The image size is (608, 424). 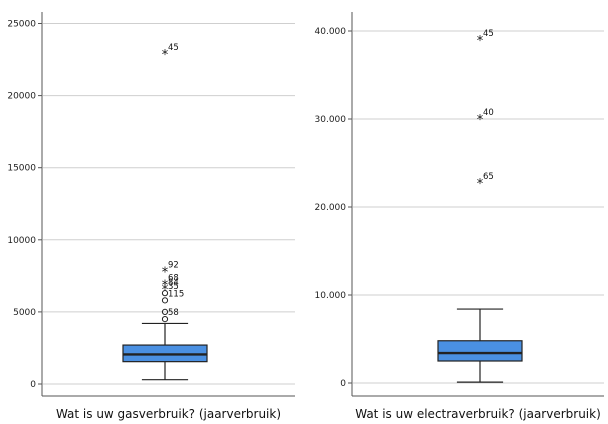 What do you see at coordinates (488, 177) in the screenshot?
I see `outlier-label: 65` at bounding box center [488, 177].